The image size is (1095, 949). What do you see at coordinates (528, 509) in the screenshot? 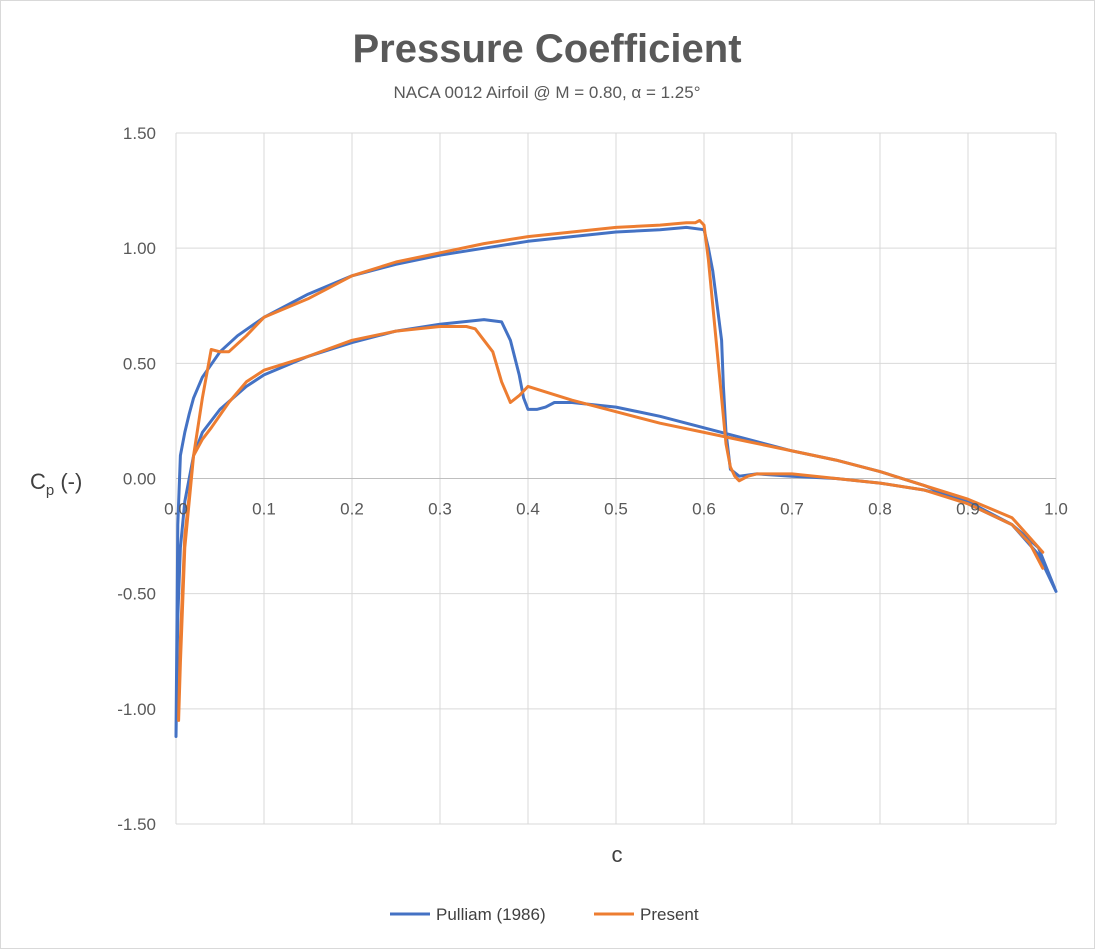
I see `x-tick-label: 0.4` at bounding box center [528, 509].